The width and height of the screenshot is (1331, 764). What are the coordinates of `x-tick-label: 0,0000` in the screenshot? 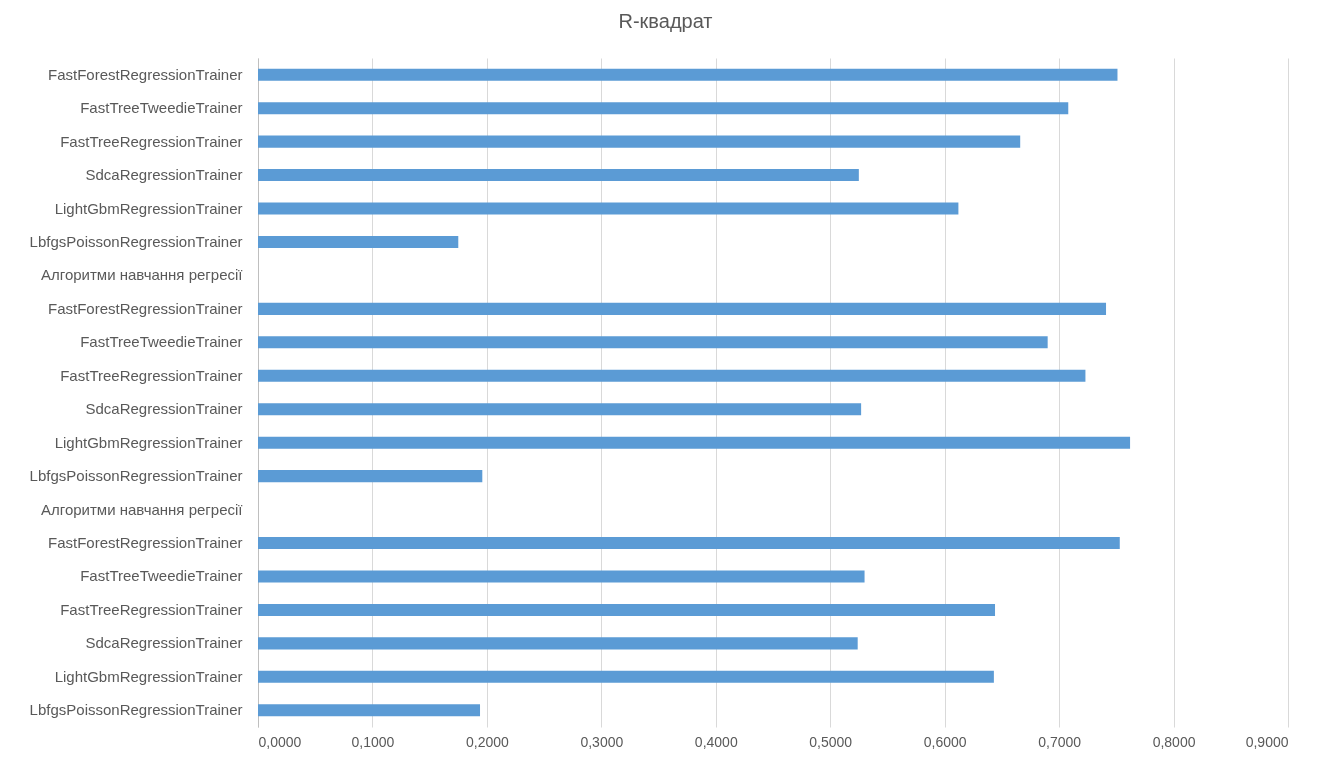 It's located at (280, 741).